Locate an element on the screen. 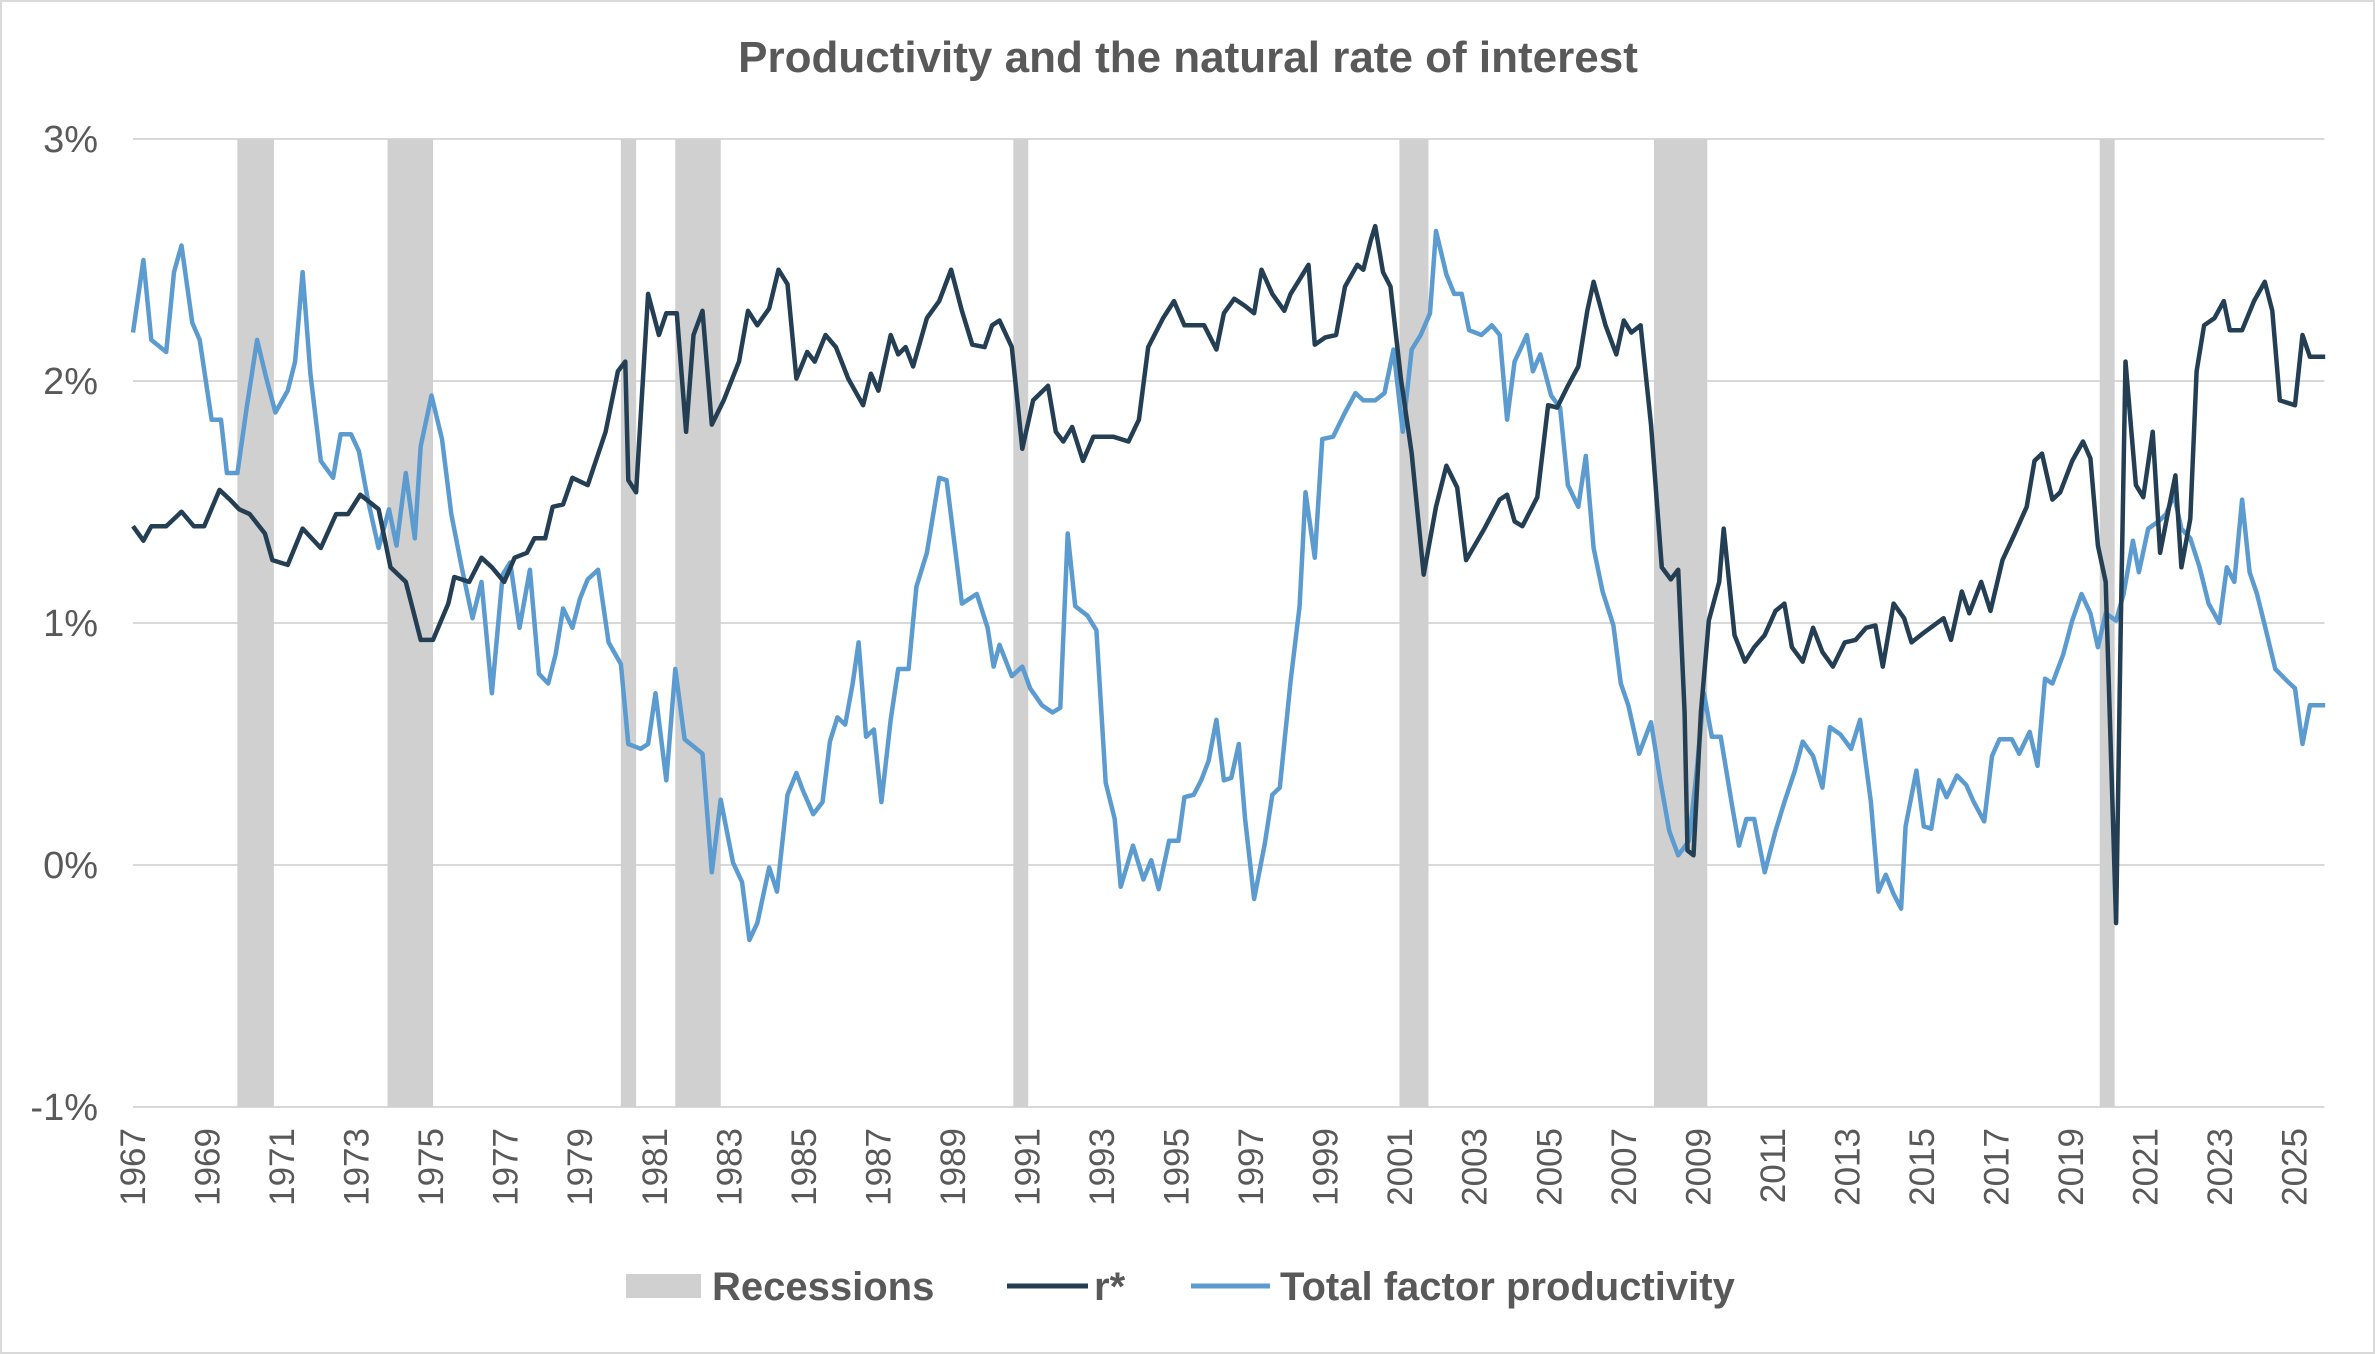  x-tick-label: 1979 is located at coordinates (580, 1167).